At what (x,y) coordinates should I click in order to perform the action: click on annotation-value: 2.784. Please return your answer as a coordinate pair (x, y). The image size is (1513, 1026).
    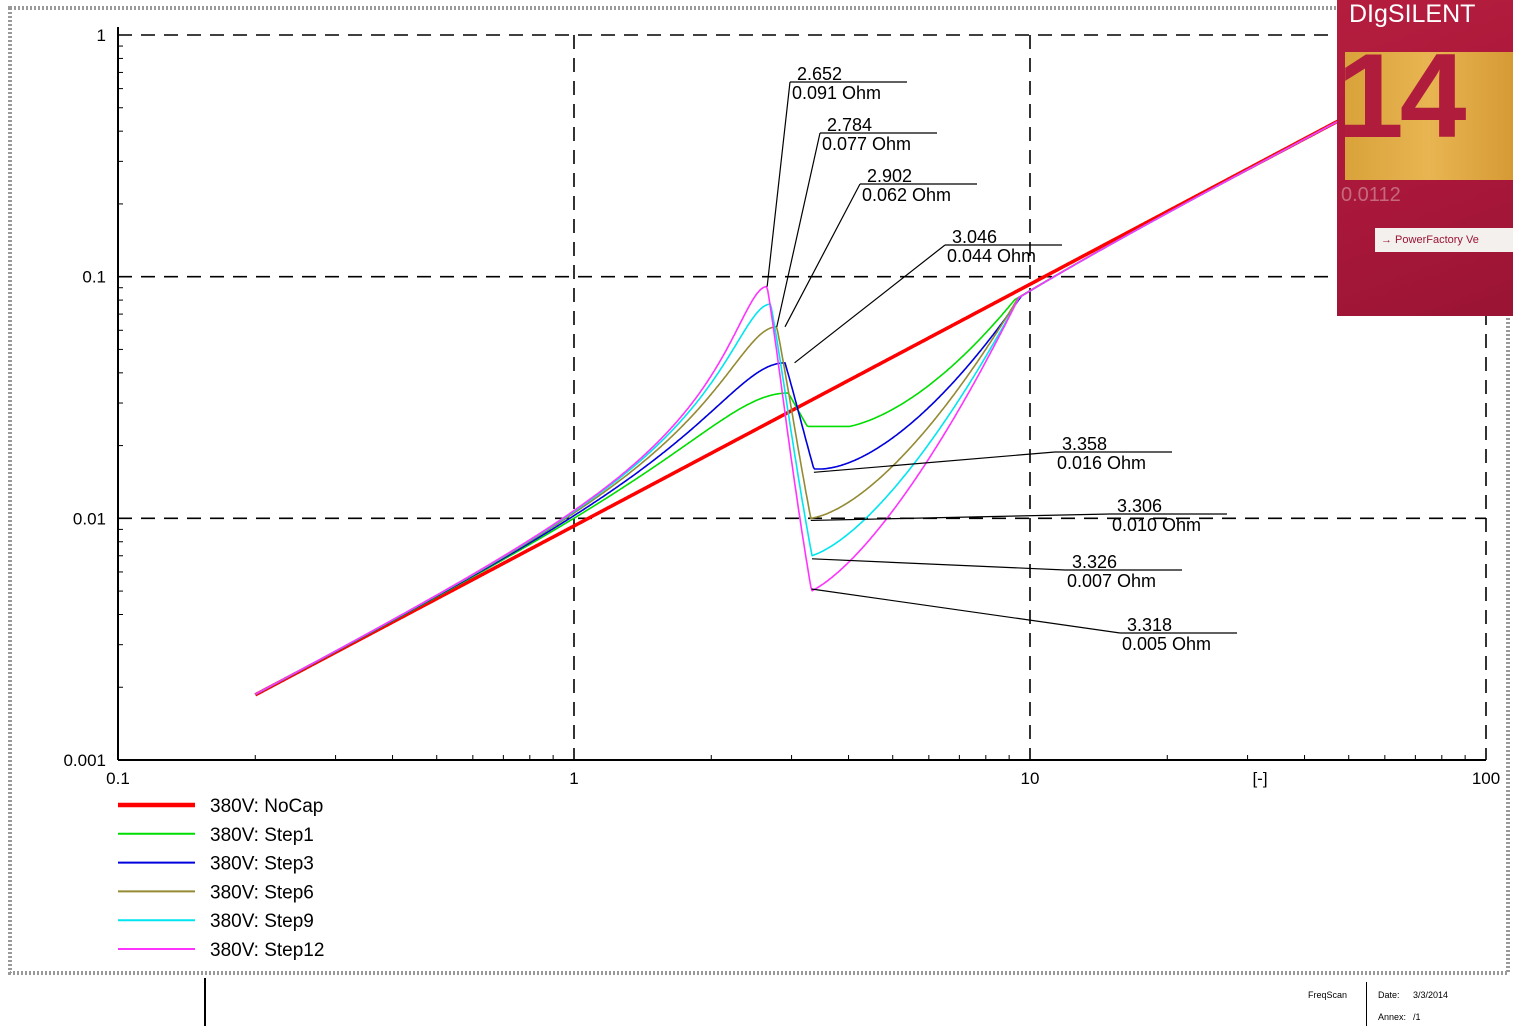
    Looking at the image, I should click on (849, 125).